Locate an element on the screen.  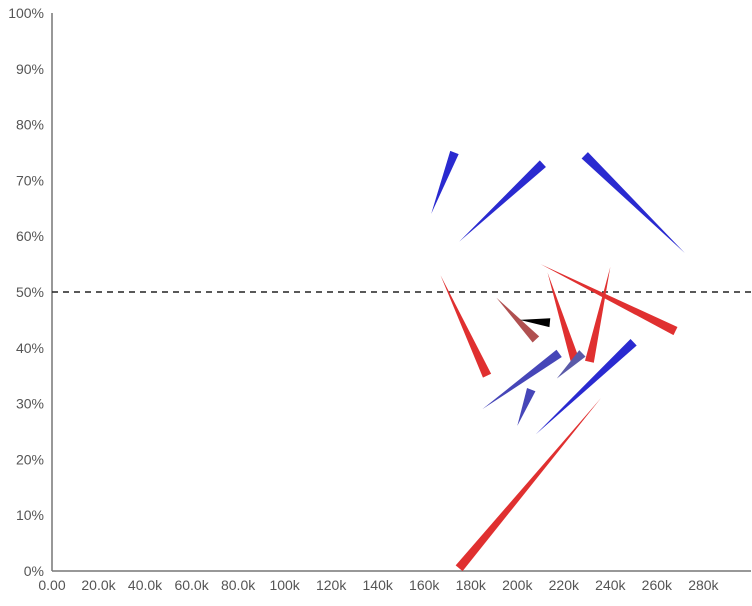
x-tick-label: 40.0k is located at coordinates (145, 585).